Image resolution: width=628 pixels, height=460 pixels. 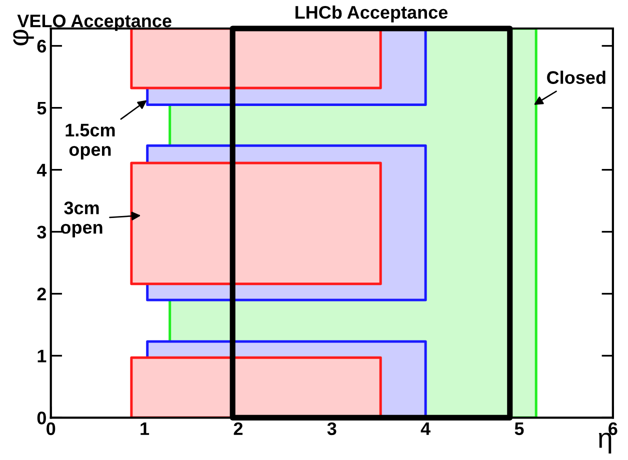 What do you see at coordinates (41, 294) in the screenshot?
I see `y-tick-label: 2` at bounding box center [41, 294].